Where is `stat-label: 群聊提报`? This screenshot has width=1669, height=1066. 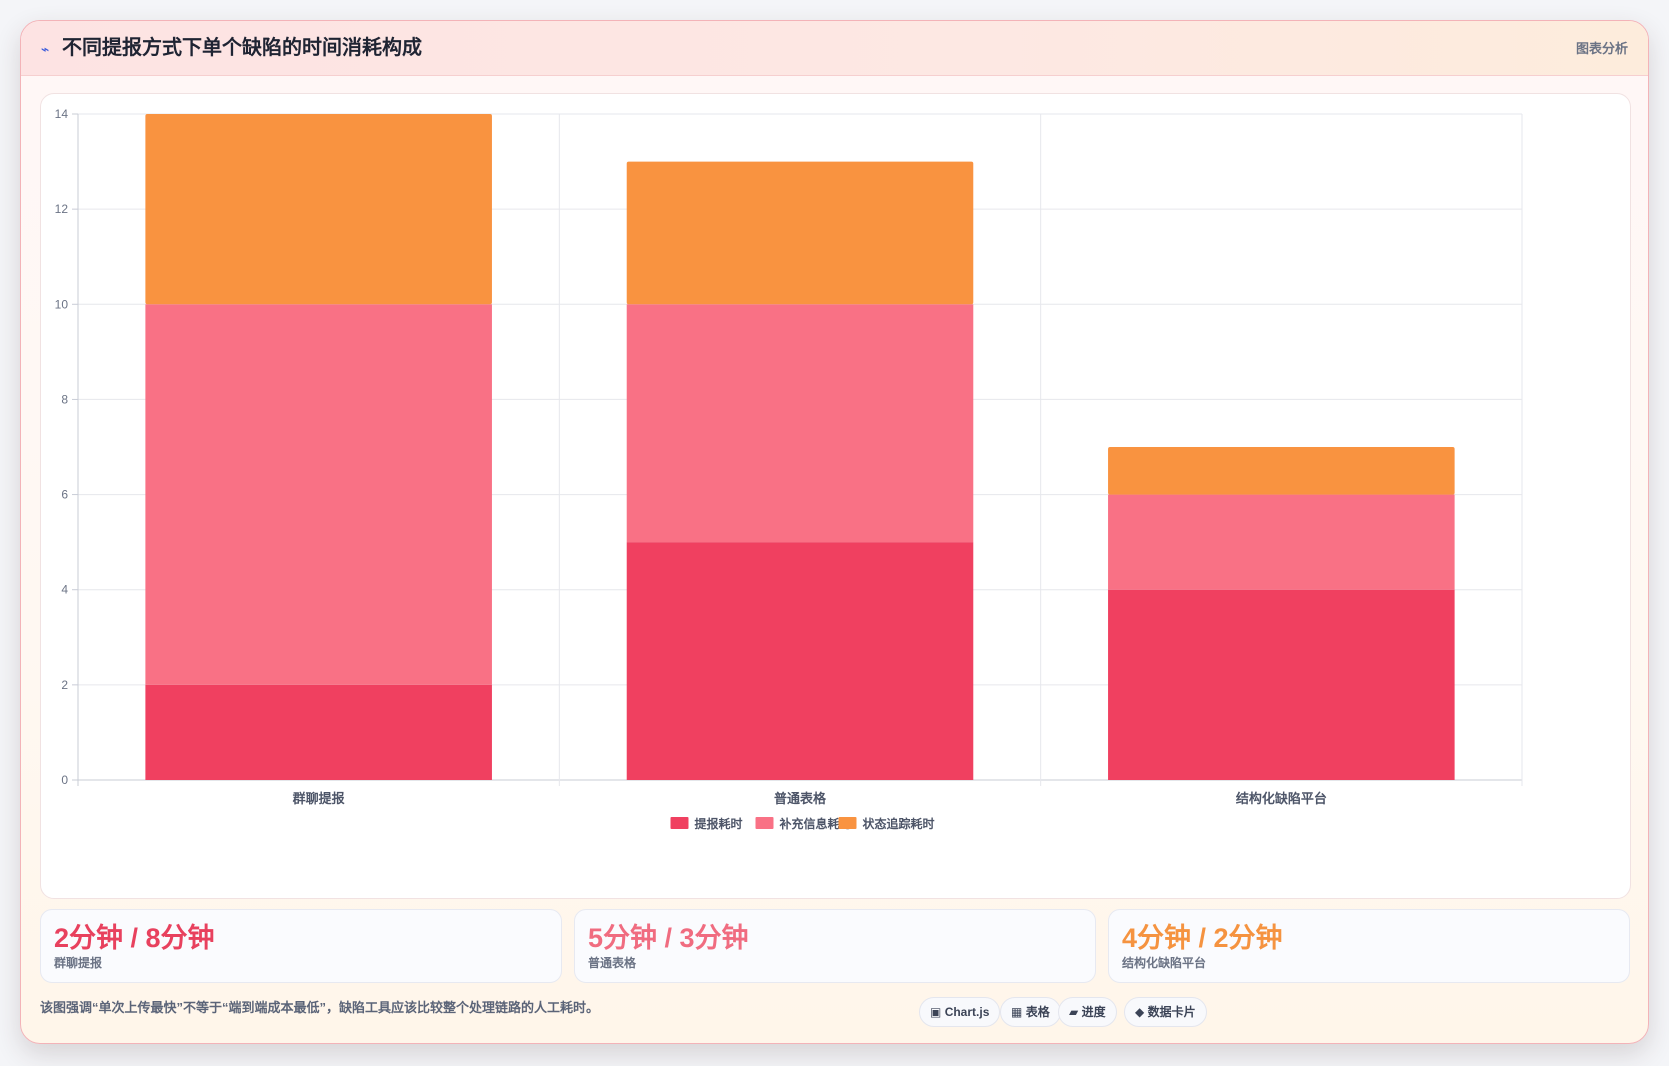 stat-label: 群聊提报 is located at coordinates (78, 963).